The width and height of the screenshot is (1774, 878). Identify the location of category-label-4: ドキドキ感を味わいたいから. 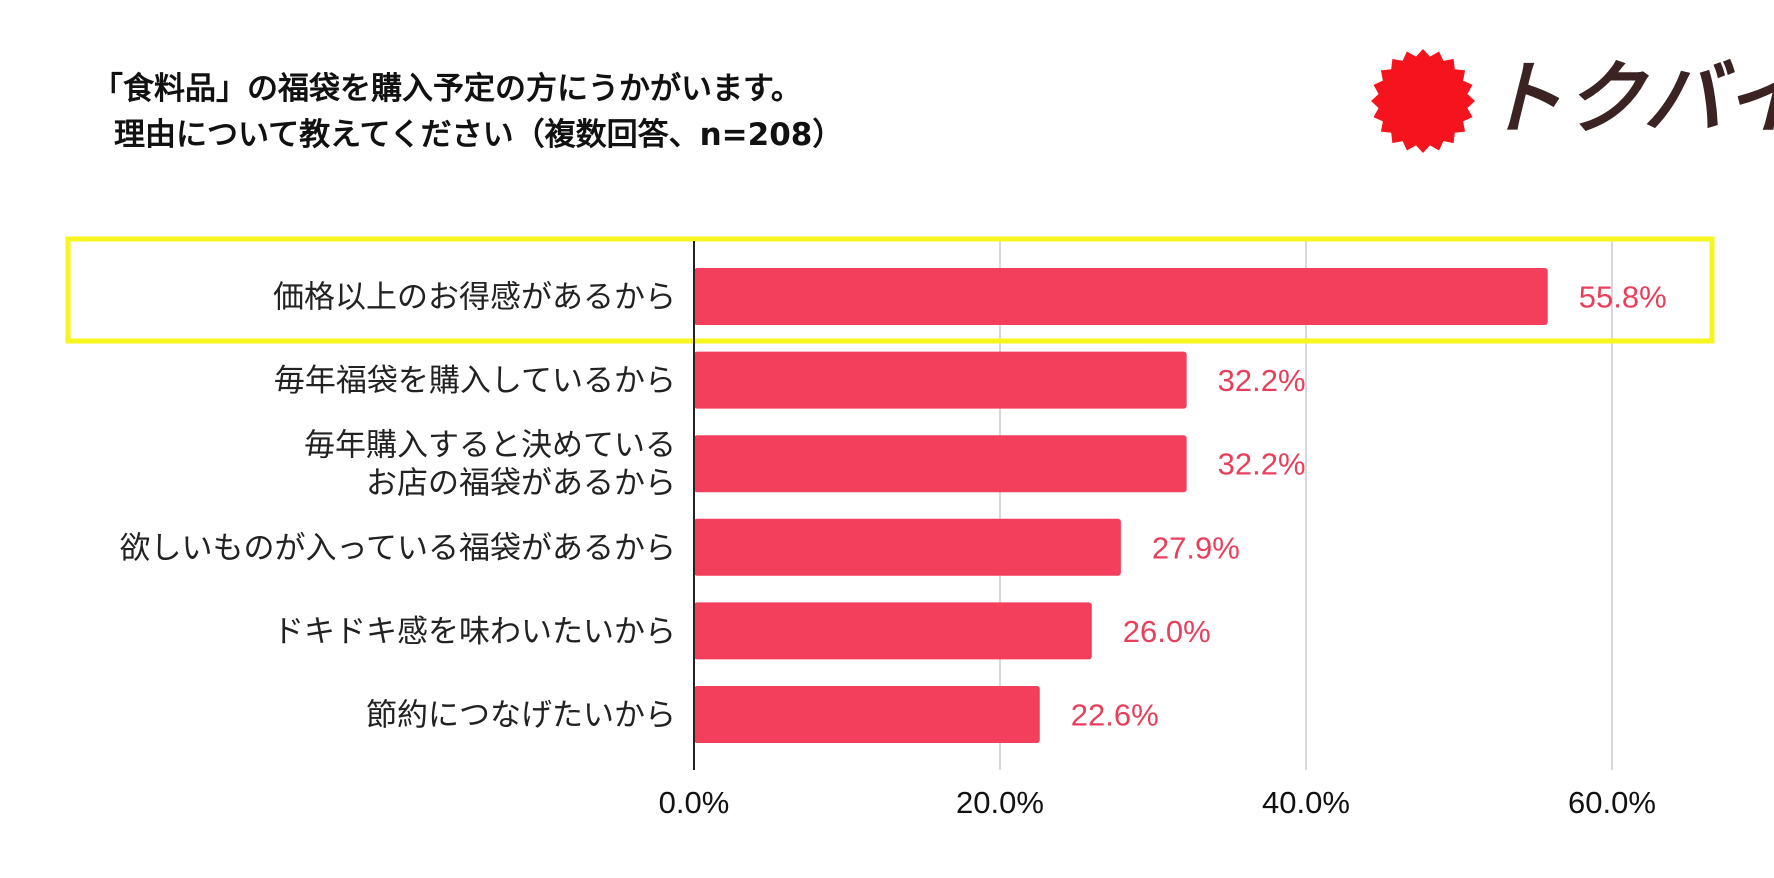
(474, 632).